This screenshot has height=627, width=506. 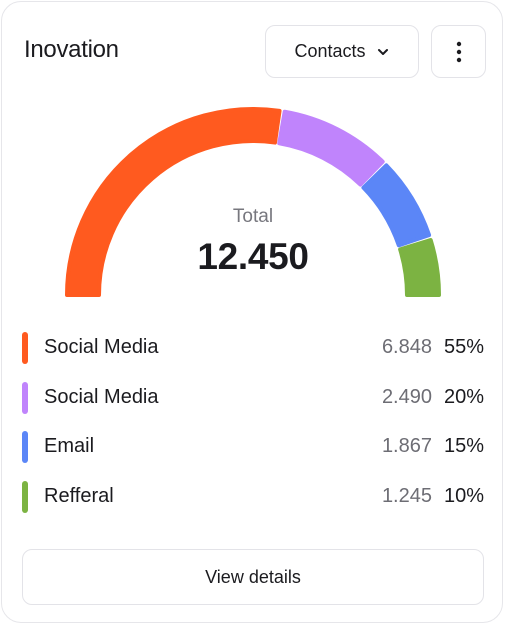 What do you see at coordinates (69, 446) in the screenshot?
I see `legend-label: Email` at bounding box center [69, 446].